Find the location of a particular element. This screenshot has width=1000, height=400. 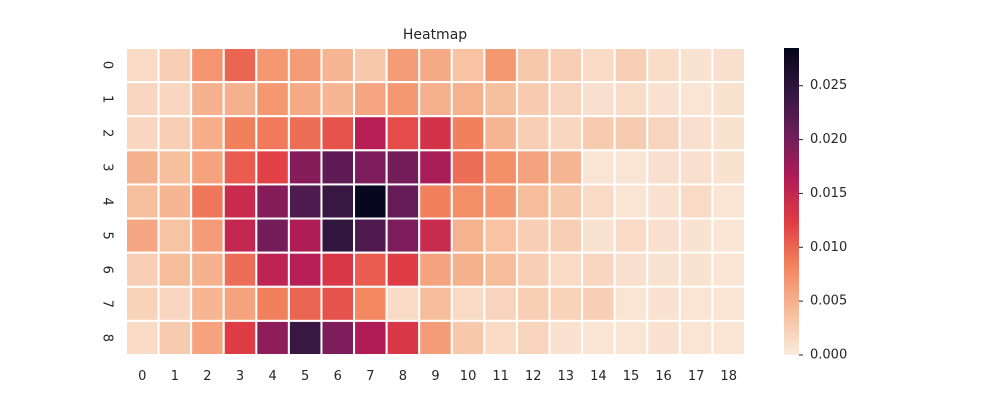

colorbar-tick-label: 0.020 is located at coordinates (828, 139).